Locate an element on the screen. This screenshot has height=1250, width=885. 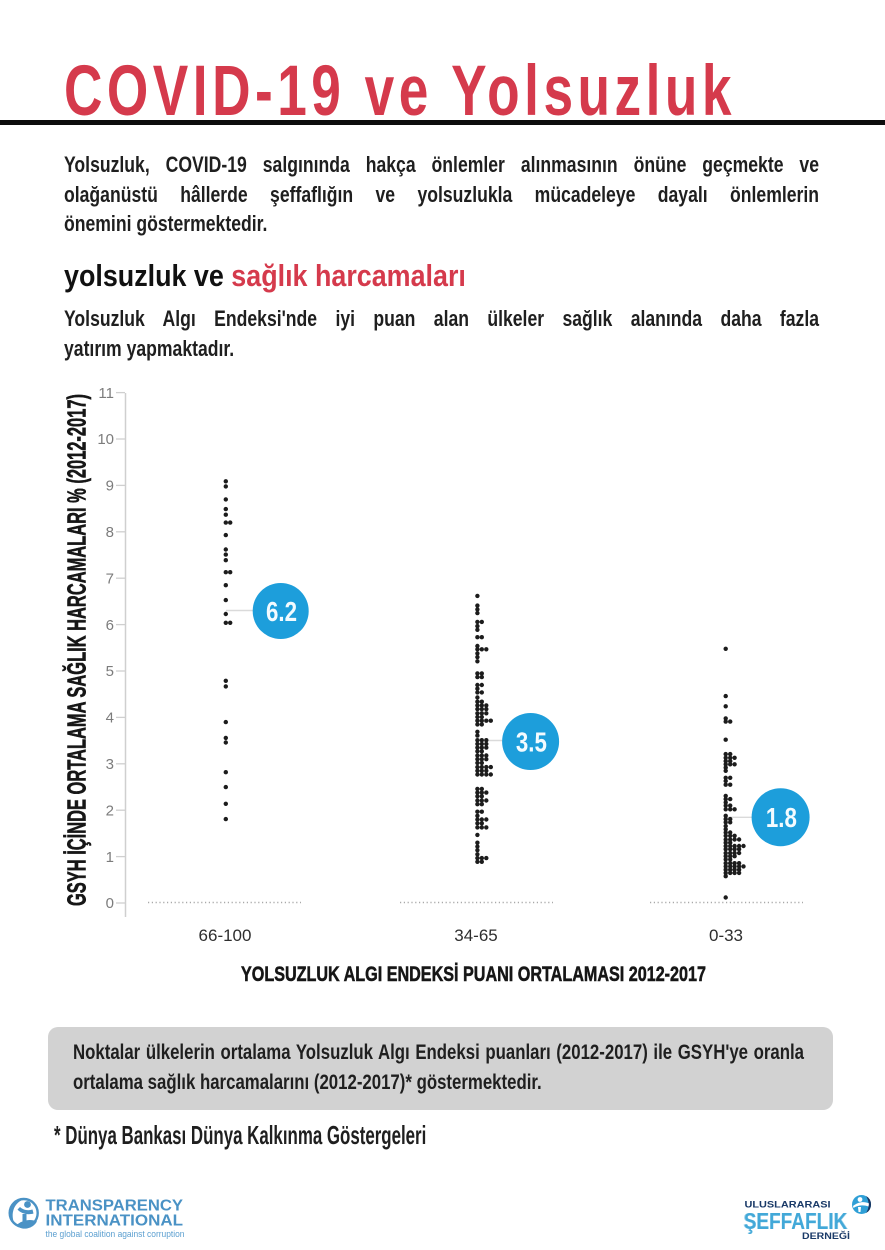
svg-text: 1.8 is located at coordinates (781, 817).